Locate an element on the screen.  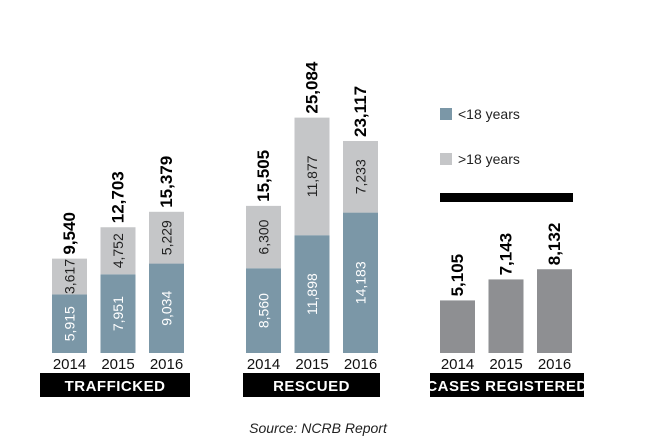
label-over18: 11,877 is located at coordinates (312, 176).